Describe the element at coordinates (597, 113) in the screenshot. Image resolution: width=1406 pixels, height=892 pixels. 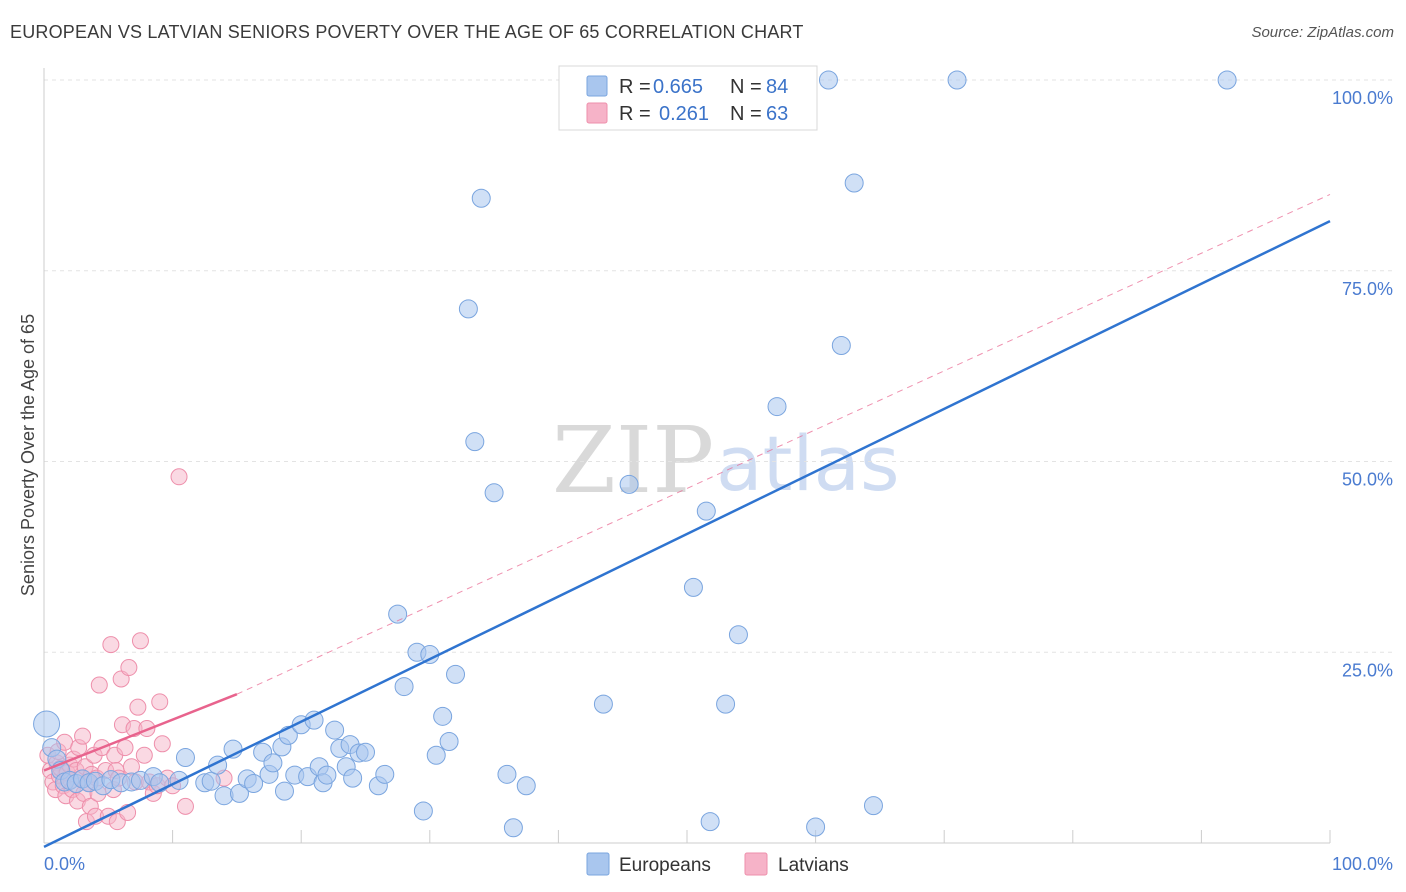
I see `legend-swatch-latvians` at that location.